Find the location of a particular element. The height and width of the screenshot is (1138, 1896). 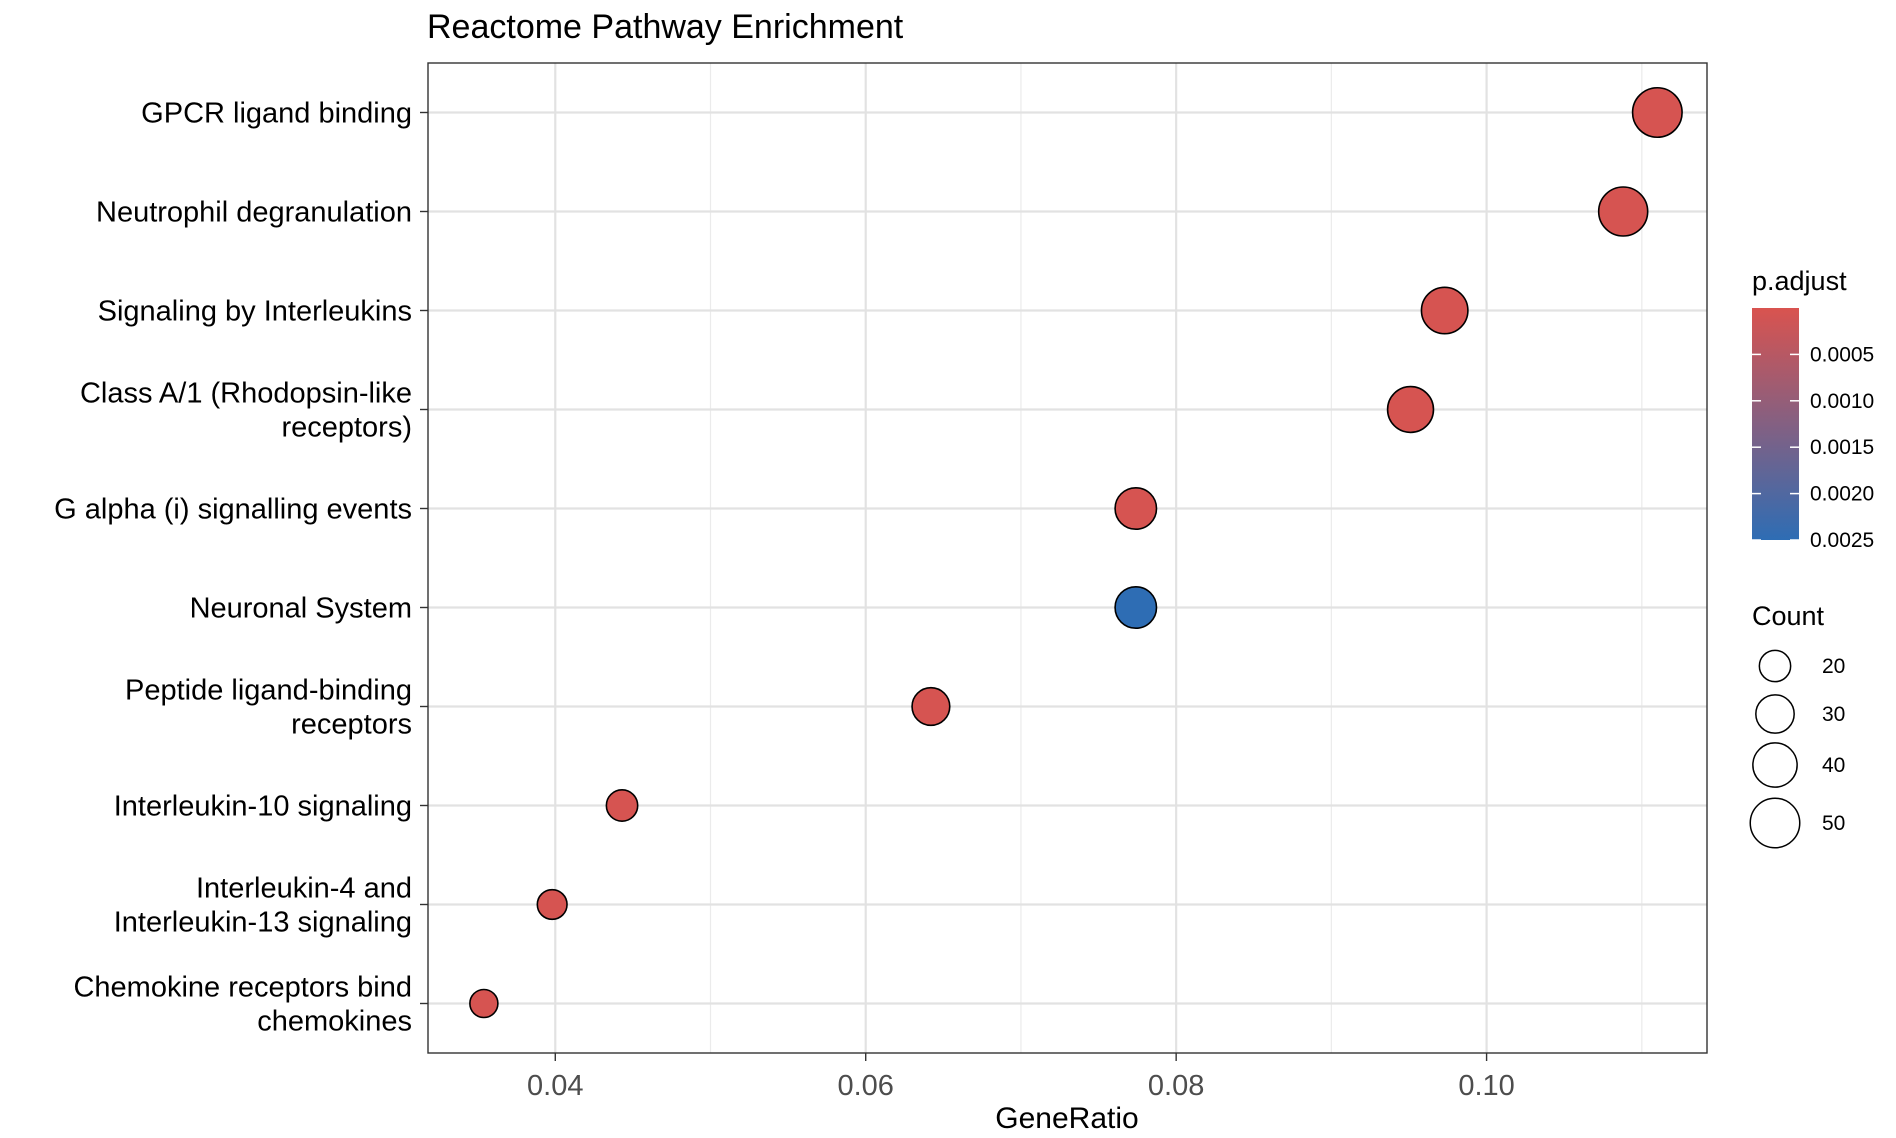

legend-count-label: 40 is located at coordinates (1833, 765).